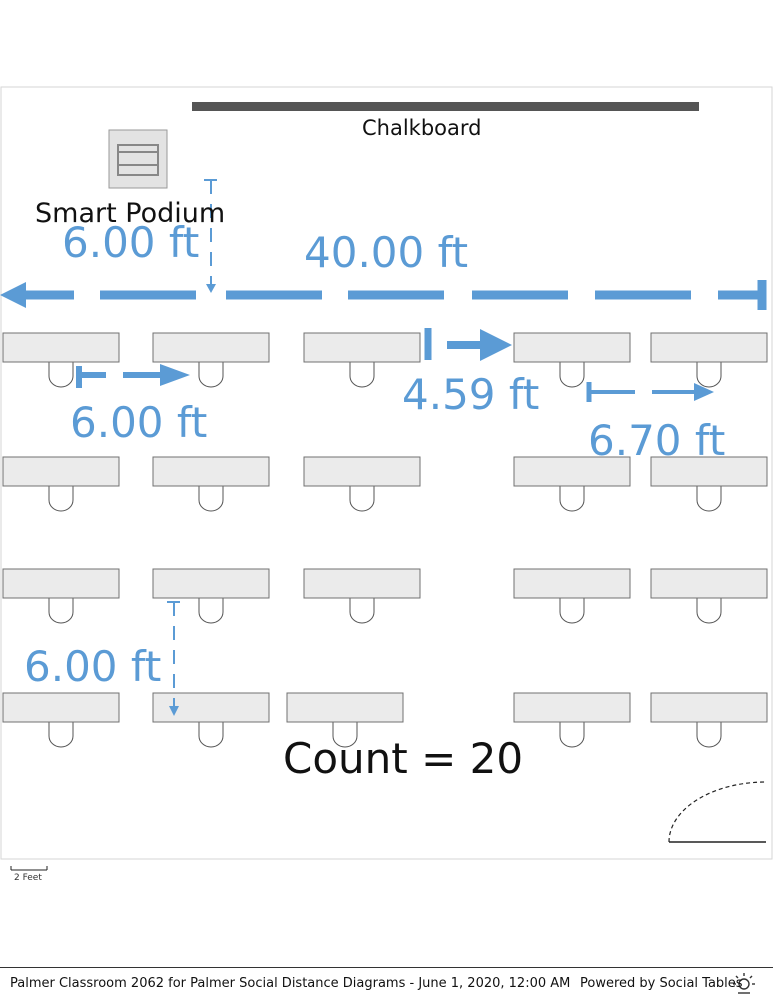  What do you see at coordinates (403, 758) in the screenshot?
I see `desk-count-label: Count = 20` at bounding box center [403, 758].